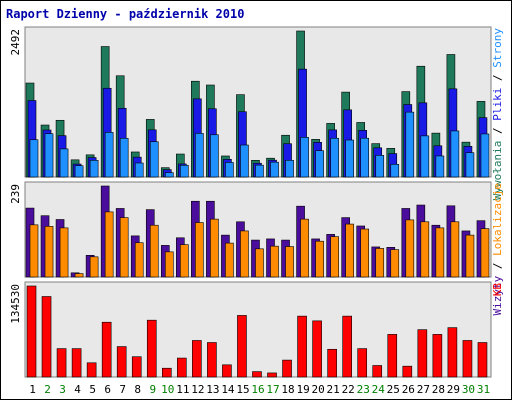  I want to click on x-tick-label: 3, so click(62, 389).